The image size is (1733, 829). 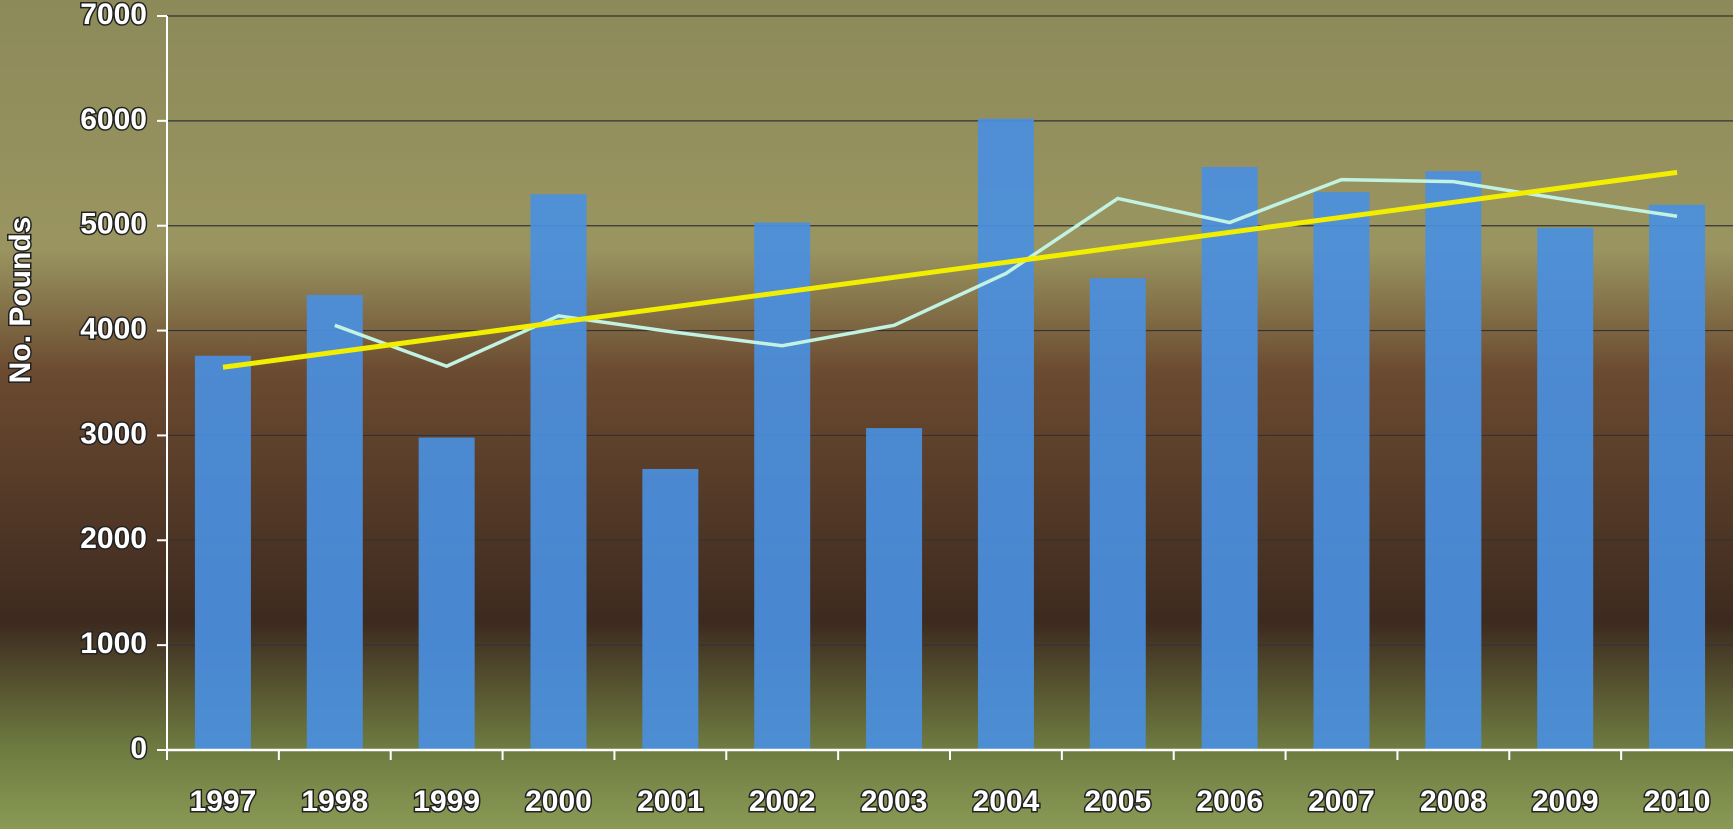 What do you see at coordinates (1117, 801) in the screenshot?
I see `x-tick-label: 2005` at bounding box center [1117, 801].